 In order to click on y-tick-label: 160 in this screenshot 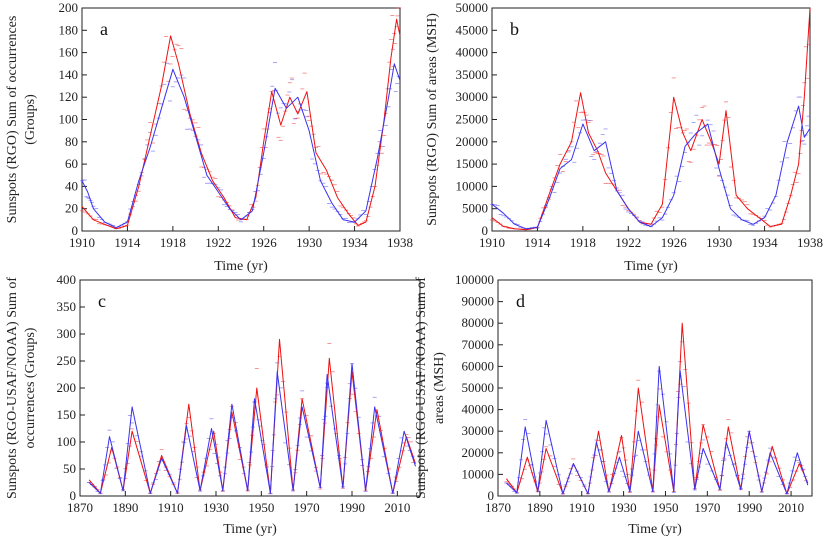, I will do `click(69, 52)`.